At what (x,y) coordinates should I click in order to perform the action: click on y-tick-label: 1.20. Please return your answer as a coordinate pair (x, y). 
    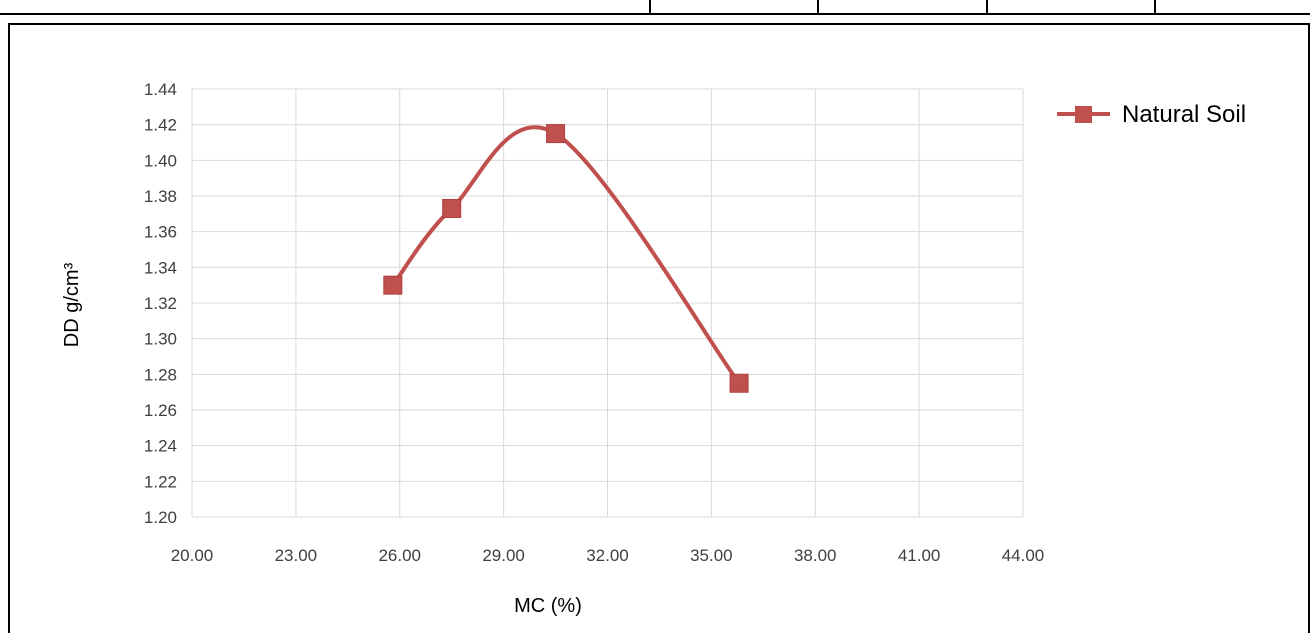
    Looking at the image, I should click on (160, 517).